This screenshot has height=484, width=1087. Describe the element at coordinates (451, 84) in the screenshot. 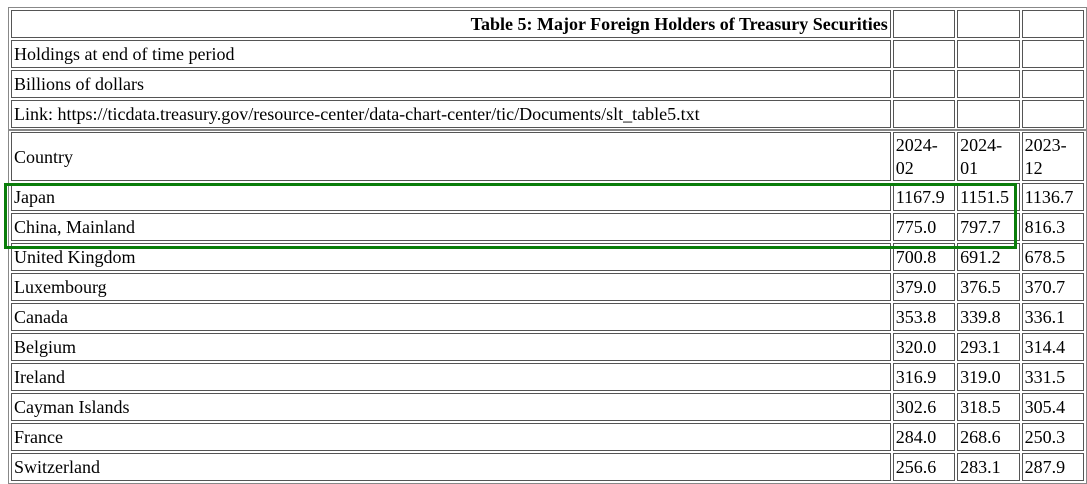

I see `units: Billions of dollars` at that location.